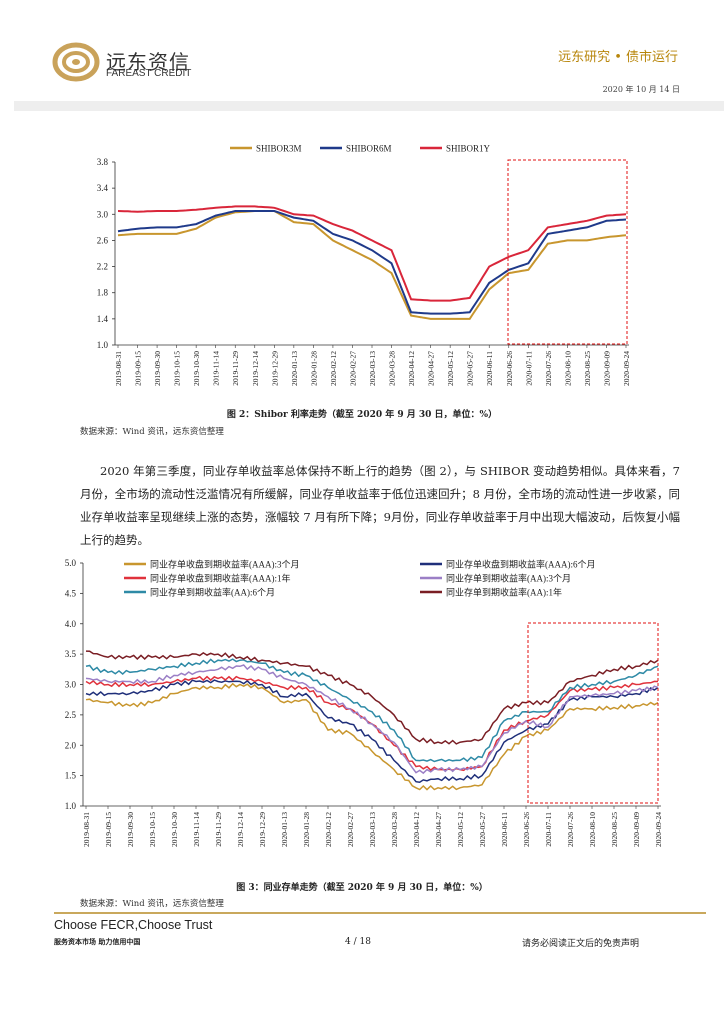 Image resolution: width=724 pixels, height=1024 pixels. What do you see at coordinates (103, 188) in the screenshot?
I see `y-tick-label: 3.4` at bounding box center [103, 188].